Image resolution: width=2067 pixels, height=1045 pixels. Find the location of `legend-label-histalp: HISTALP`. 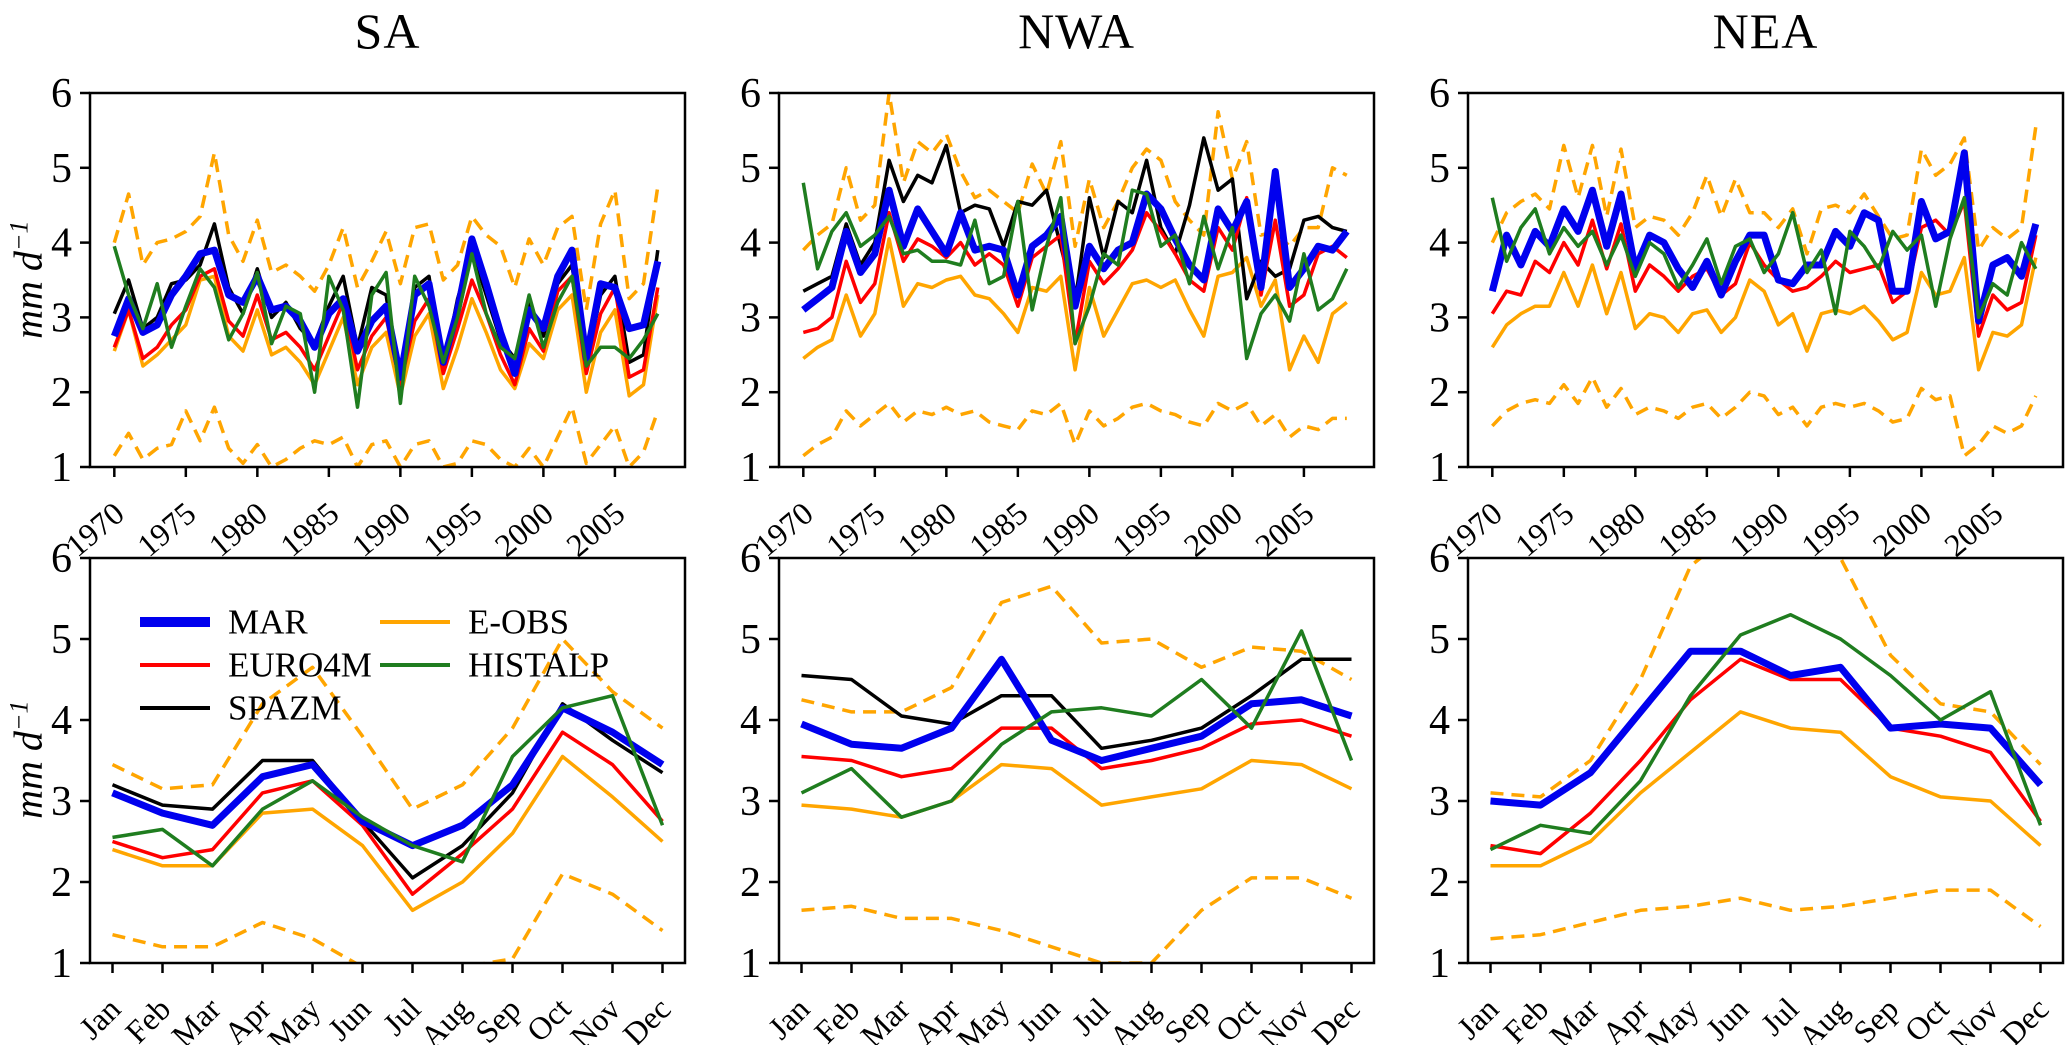

legend-label-histalp: HISTALP is located at coordinates (538, 665).